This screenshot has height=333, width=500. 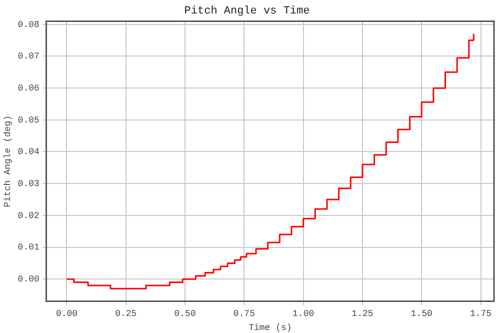 What do you see at coordinates (29, 247) in the screenshot?
I see `y-tick-label: 0.01` at bounding box center [29, 247].